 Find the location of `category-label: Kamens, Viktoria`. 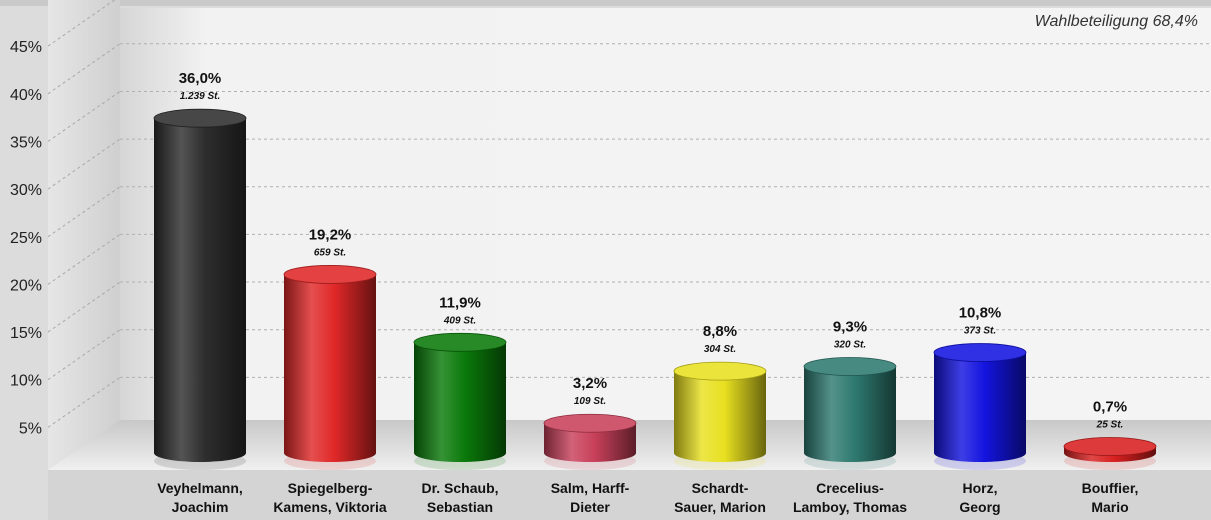

category-label: Kamens, Viktoria is located at coordinates (330, 507).